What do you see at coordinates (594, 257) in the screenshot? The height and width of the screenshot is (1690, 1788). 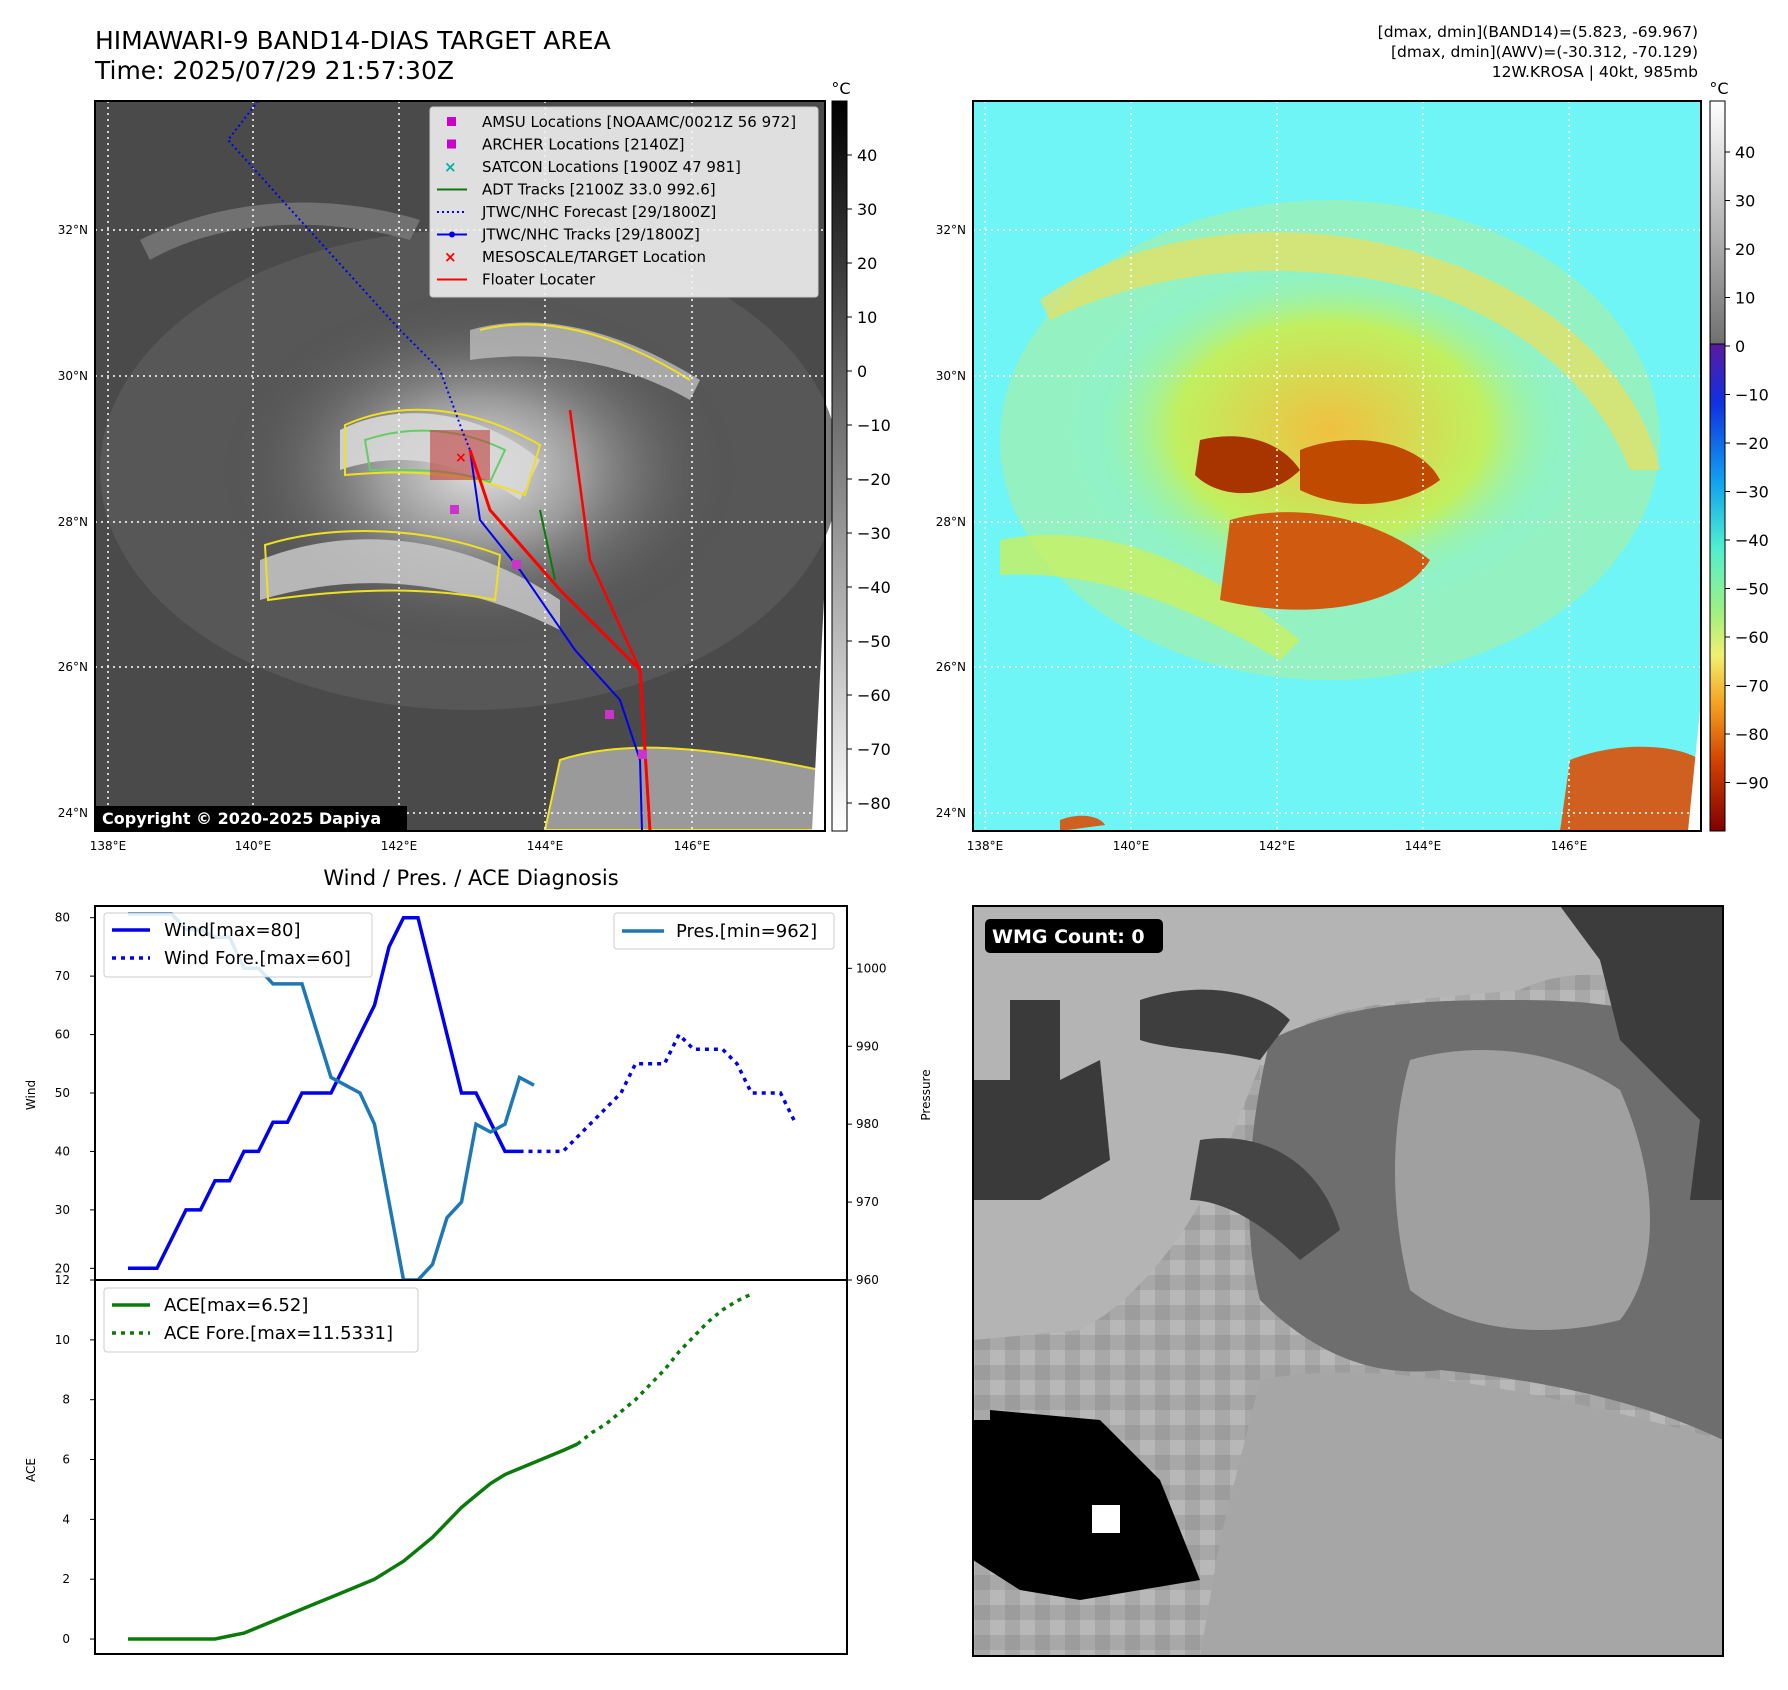 I see `legend-label-6: MESOSCALE/TARGET Location` at bounding box center [594, 257].